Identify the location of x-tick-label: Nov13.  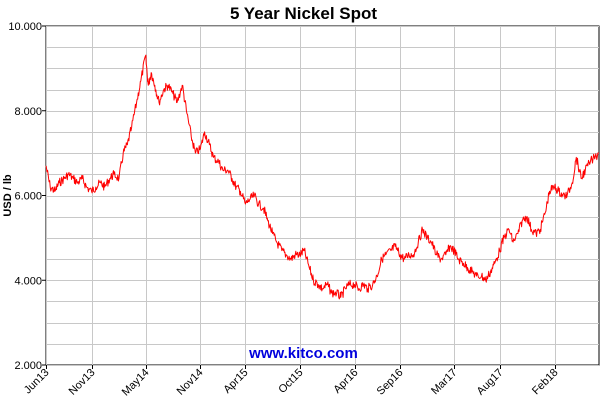
(82, 382).